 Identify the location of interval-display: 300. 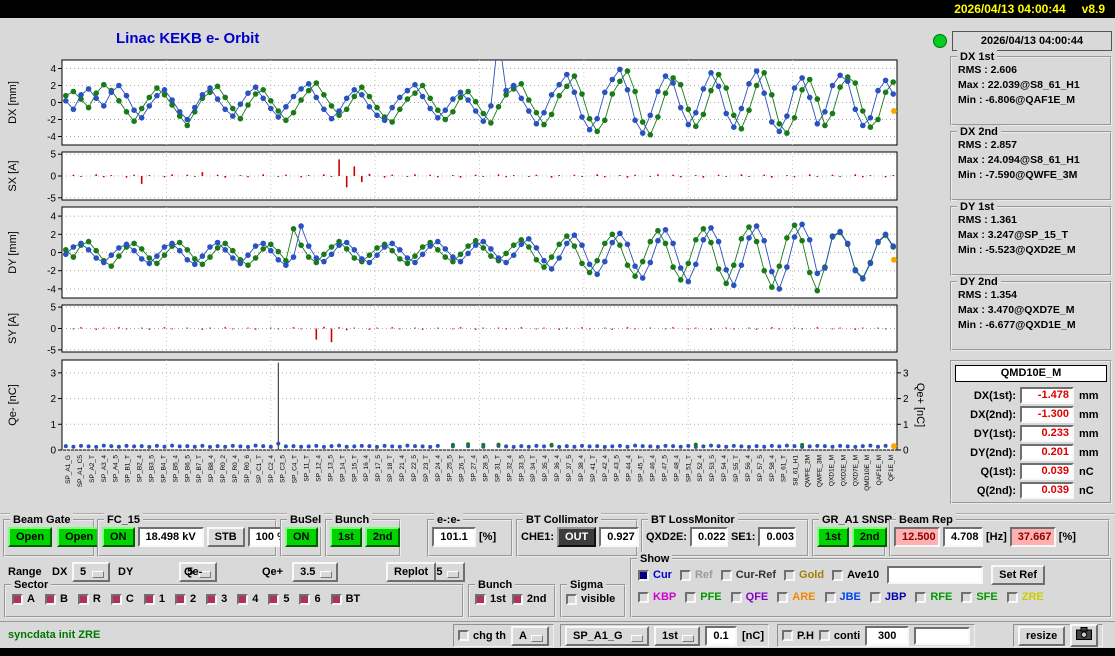
(887, 635).